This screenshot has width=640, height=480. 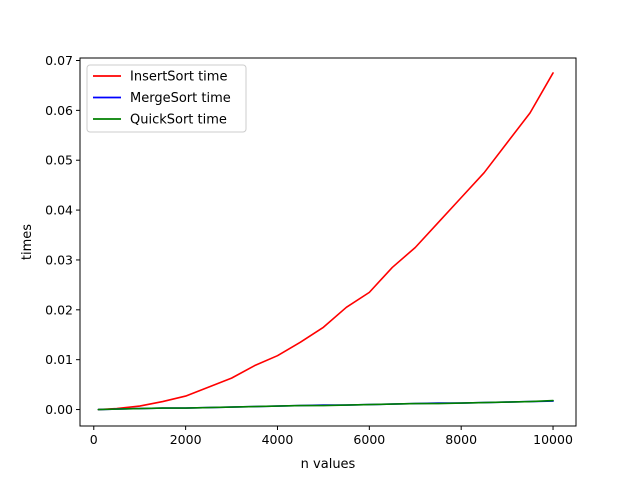 What do you see at coordinates (178, 120) in the screenshot?
I see `legend-label-quicksort-time: QuickSort time` at bounding box center [178, 120].